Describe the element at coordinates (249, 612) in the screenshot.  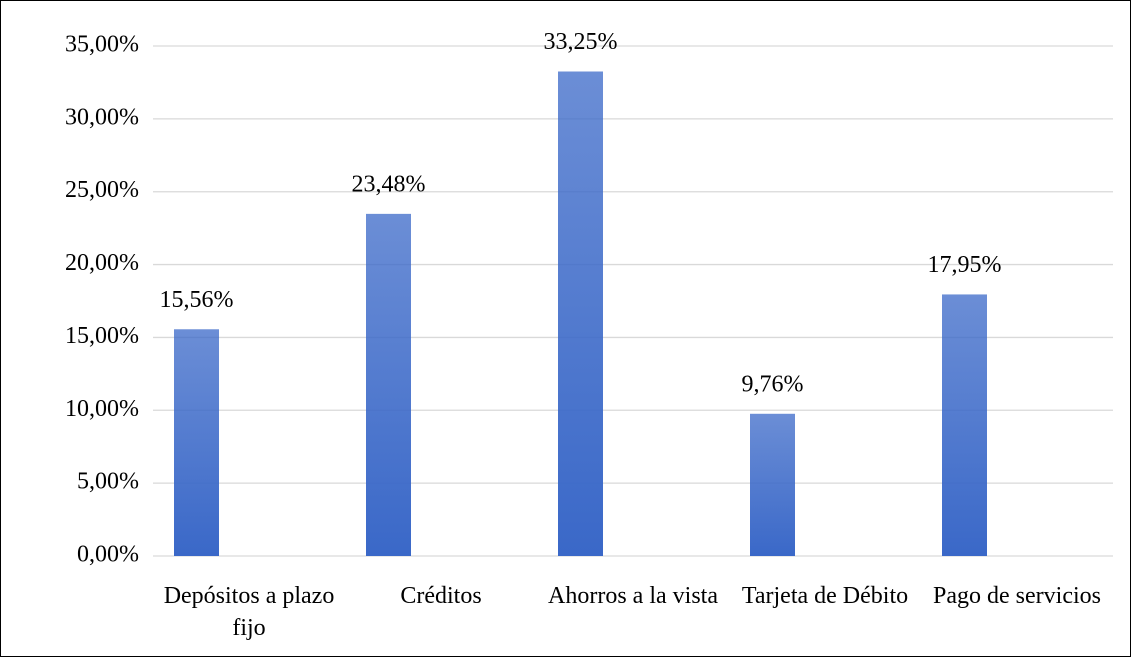
I see `x-tick-label: Depósitos a plazo fijo` at that location.